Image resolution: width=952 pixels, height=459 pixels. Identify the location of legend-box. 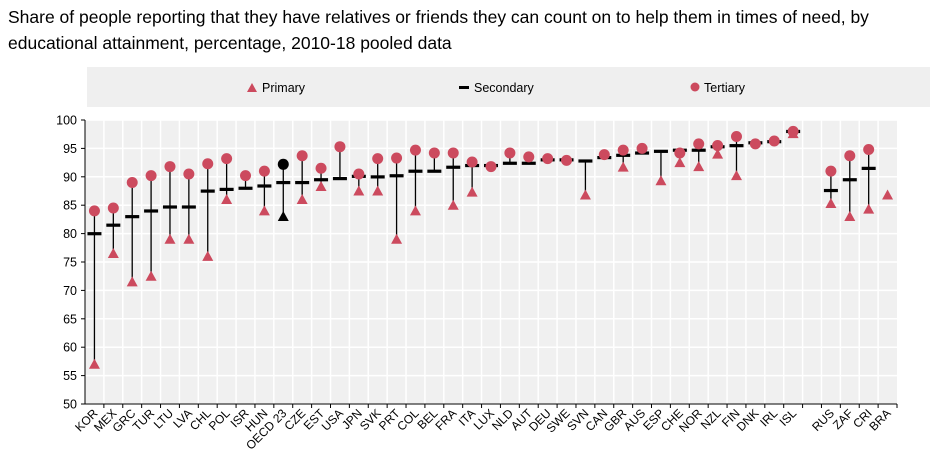
(508, 87).